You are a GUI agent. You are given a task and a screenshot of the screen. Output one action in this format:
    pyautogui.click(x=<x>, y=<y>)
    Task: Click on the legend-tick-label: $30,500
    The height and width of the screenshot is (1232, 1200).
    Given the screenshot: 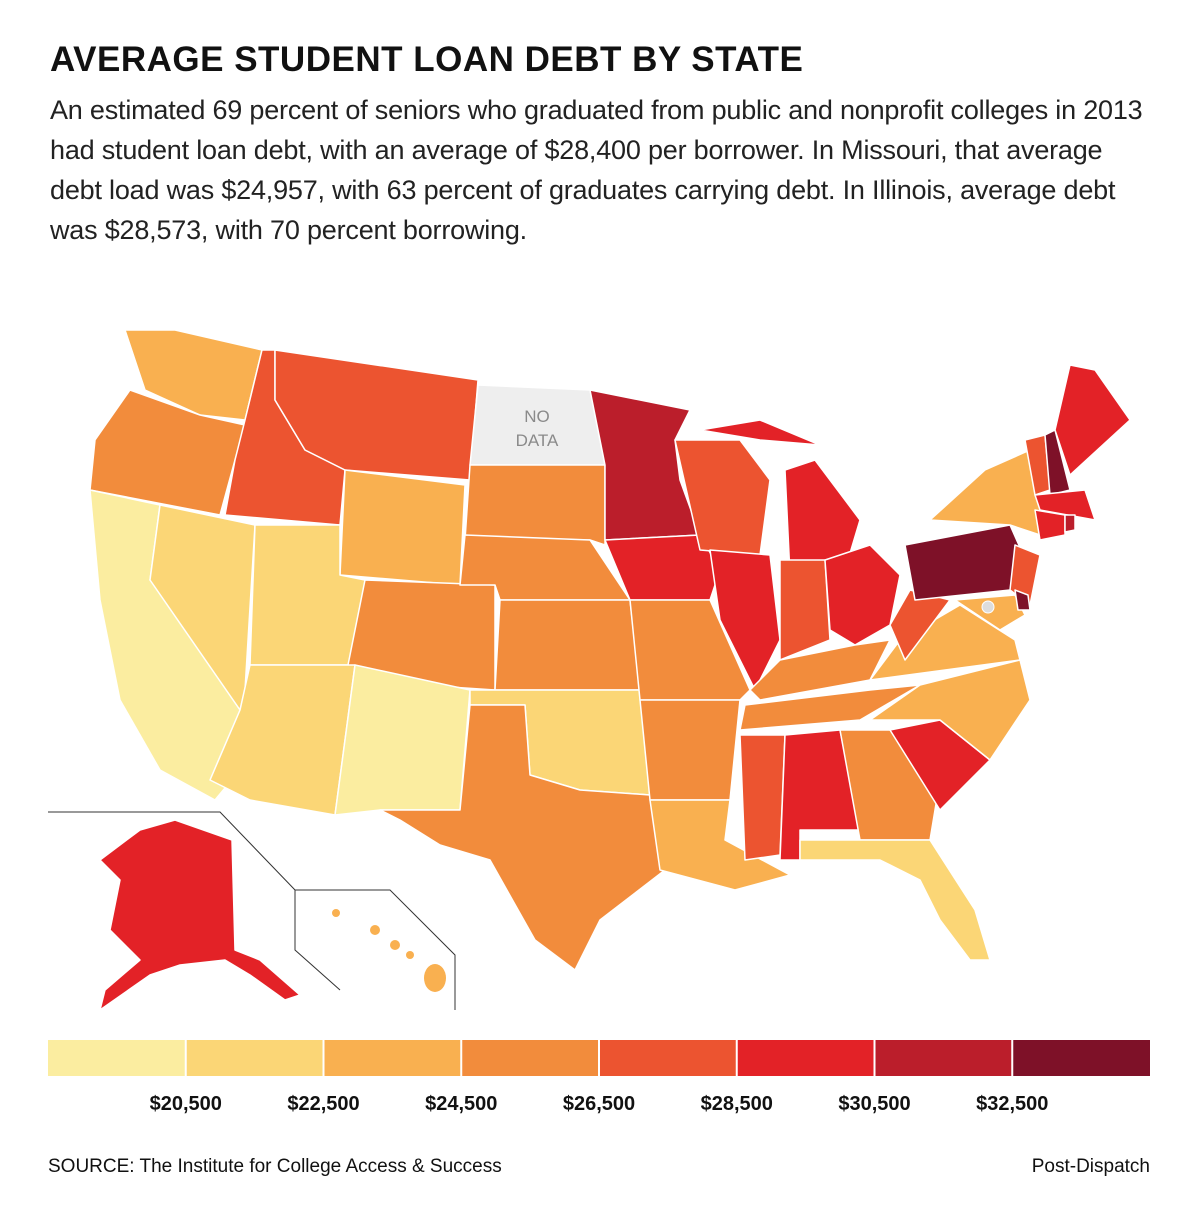 What is the action you would take?
    pyautogui.click(x=874, y=1104)
    